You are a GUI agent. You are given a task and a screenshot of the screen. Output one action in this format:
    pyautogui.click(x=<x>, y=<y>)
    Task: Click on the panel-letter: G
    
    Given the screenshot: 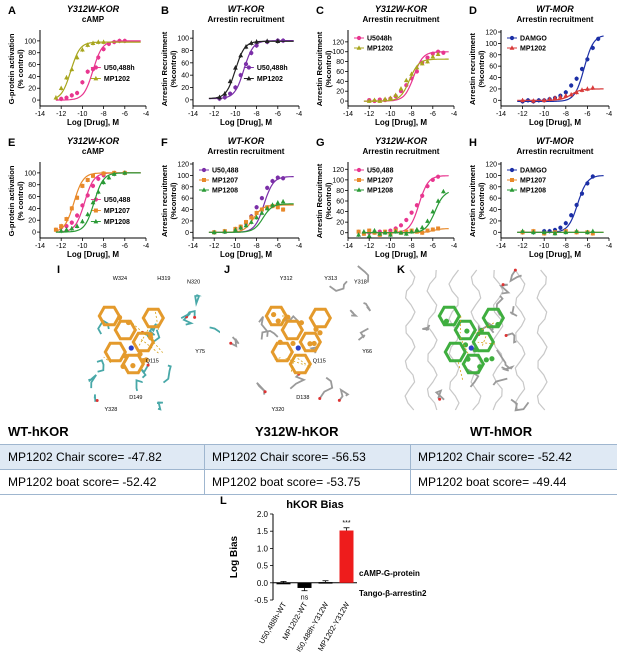 What is the action you would take?
    pyautogui.click(x=320, y=143)
    